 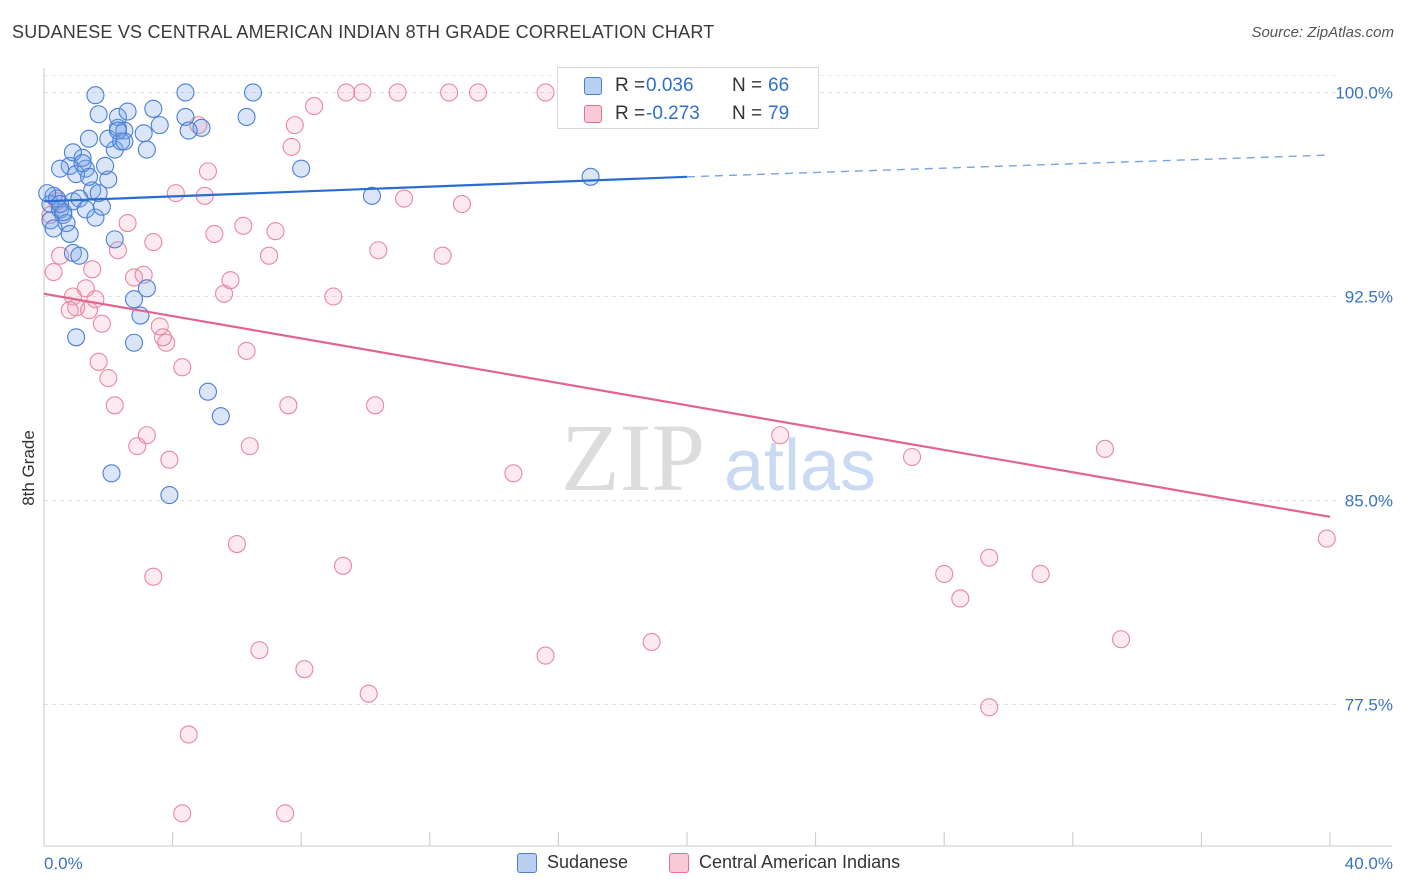 I want to click on legend-item-sudanese: Sudanese, so click(x=572, y=862).